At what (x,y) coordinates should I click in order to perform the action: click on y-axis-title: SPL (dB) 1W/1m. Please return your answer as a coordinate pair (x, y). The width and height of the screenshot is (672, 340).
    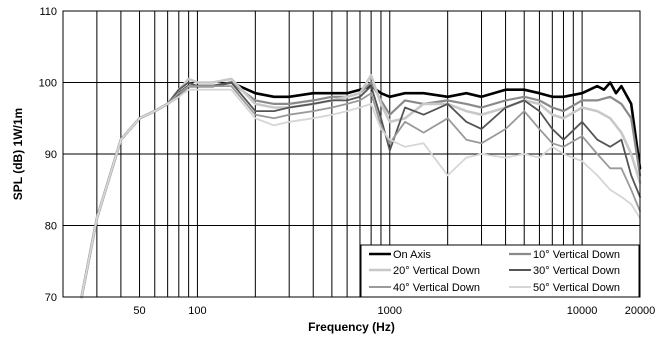
    Looking at the image, I should click on (18, 154).